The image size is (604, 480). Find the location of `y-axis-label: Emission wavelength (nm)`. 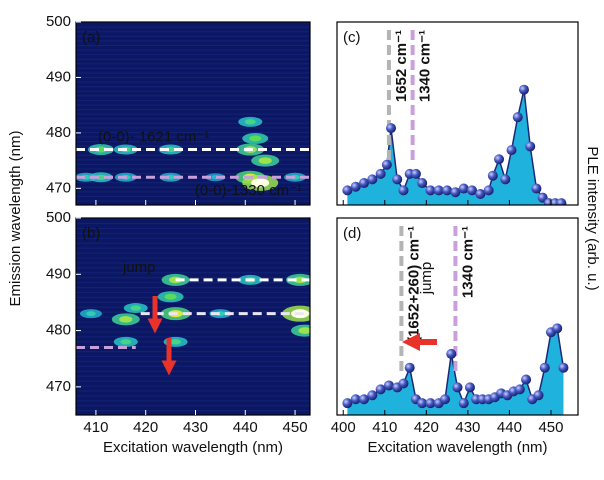

y-axis-label: Emission wavelength (nm) is located at coordinates (15, 219).